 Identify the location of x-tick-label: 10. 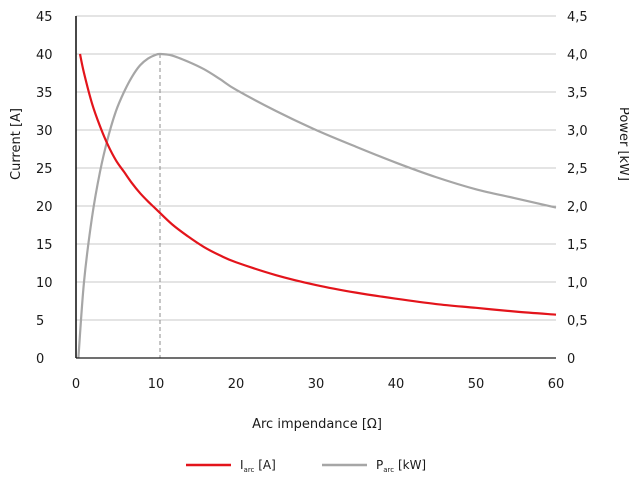
(156, 384).